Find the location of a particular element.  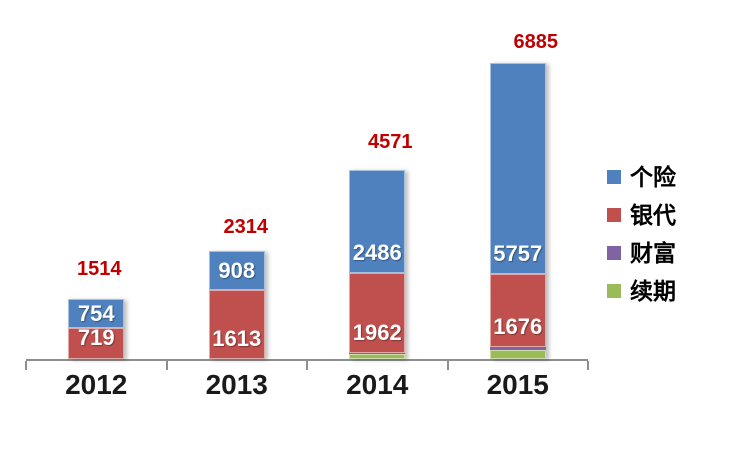

segment-value-label: 719 is located at coordinates (96, 339).